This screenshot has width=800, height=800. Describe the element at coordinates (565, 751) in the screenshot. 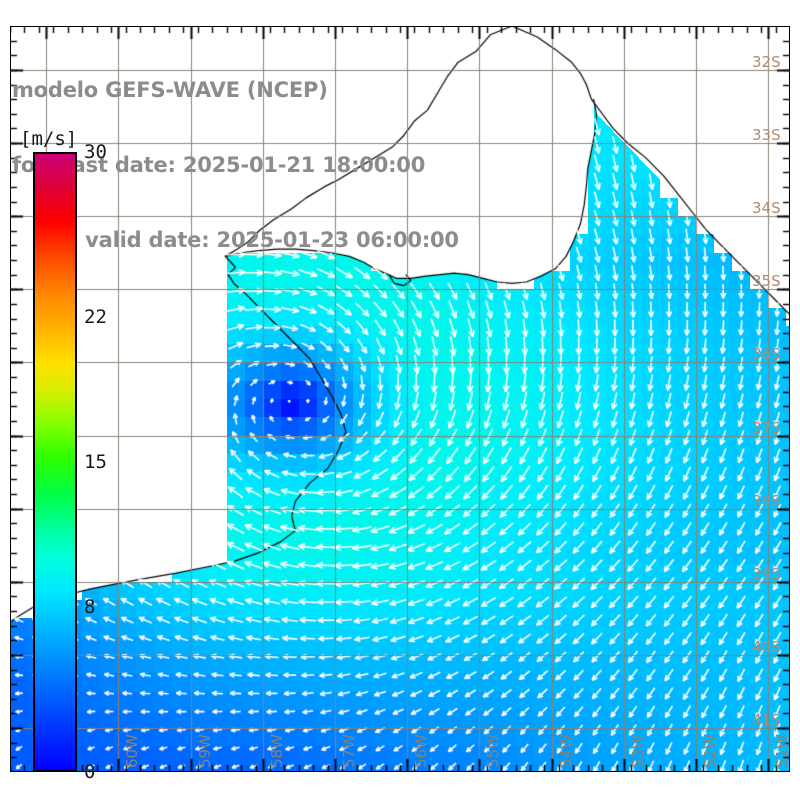

I see `lon-tick-54W: 54W` at that location.